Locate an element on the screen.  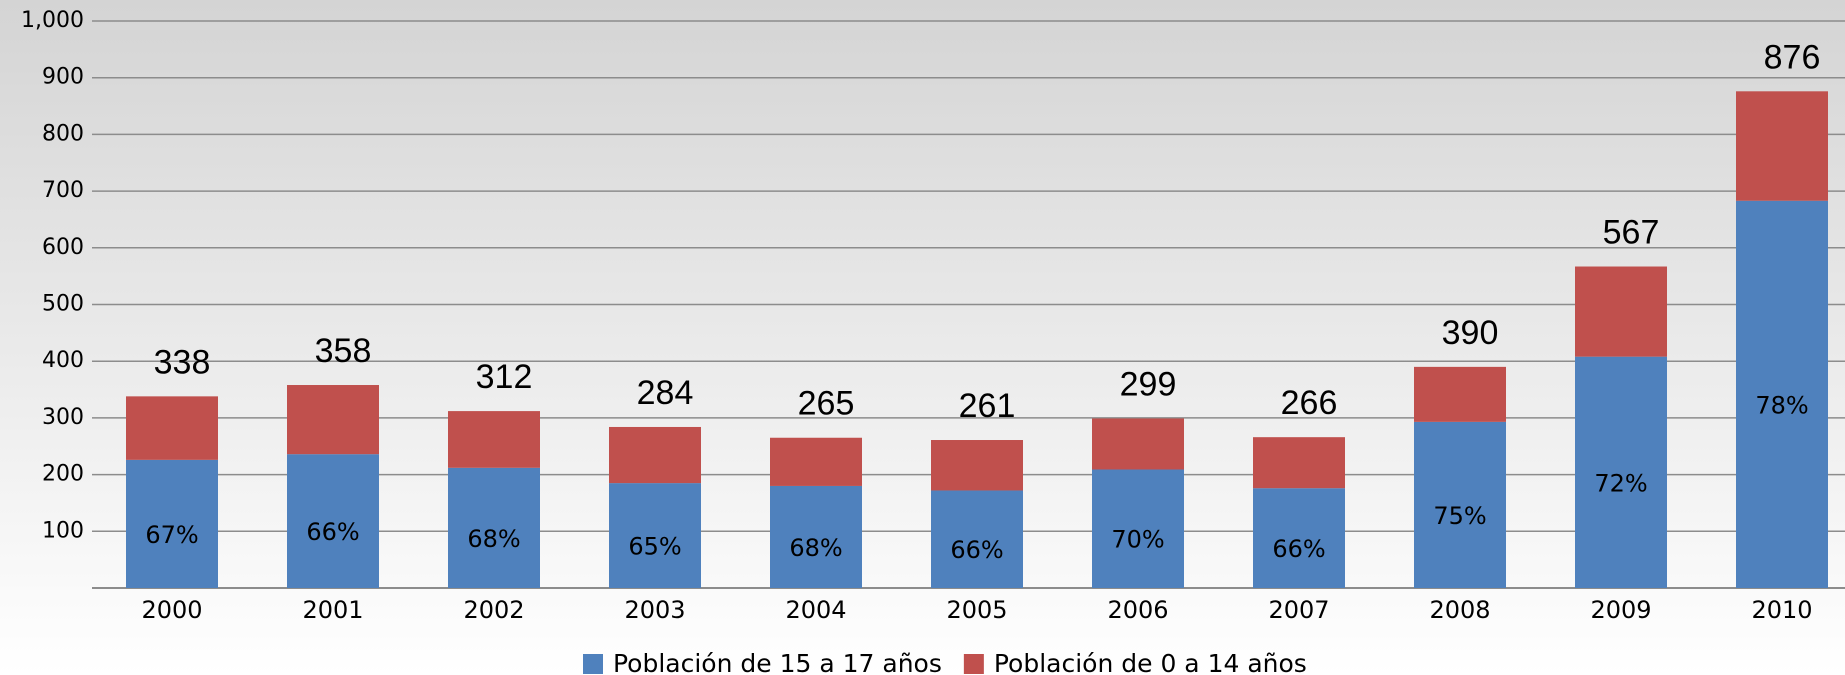
legend-label: Población de 15 a 17 años is located at coordinates (777, 662).